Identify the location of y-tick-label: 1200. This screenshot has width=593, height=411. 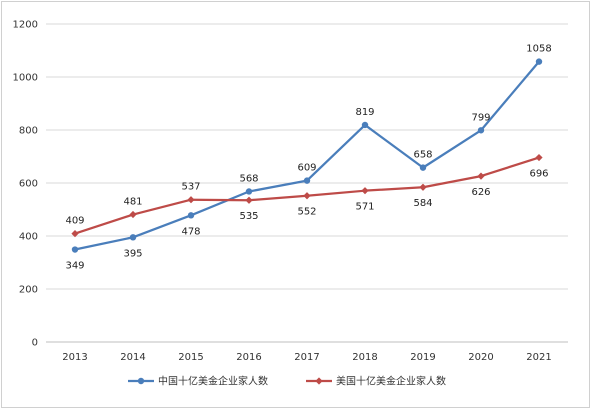
(25, 25).